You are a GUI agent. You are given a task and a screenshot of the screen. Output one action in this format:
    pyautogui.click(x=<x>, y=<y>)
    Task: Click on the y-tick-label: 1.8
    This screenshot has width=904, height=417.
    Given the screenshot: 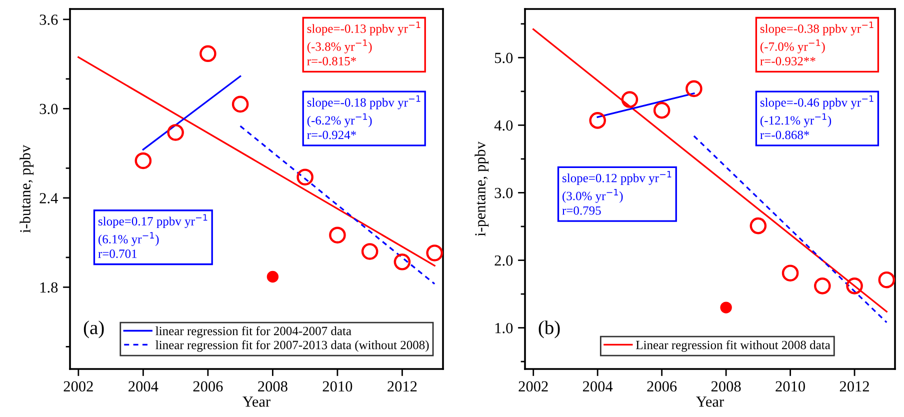 What is the action you would take?
    pyautogui.click(x=49, y=287)
    